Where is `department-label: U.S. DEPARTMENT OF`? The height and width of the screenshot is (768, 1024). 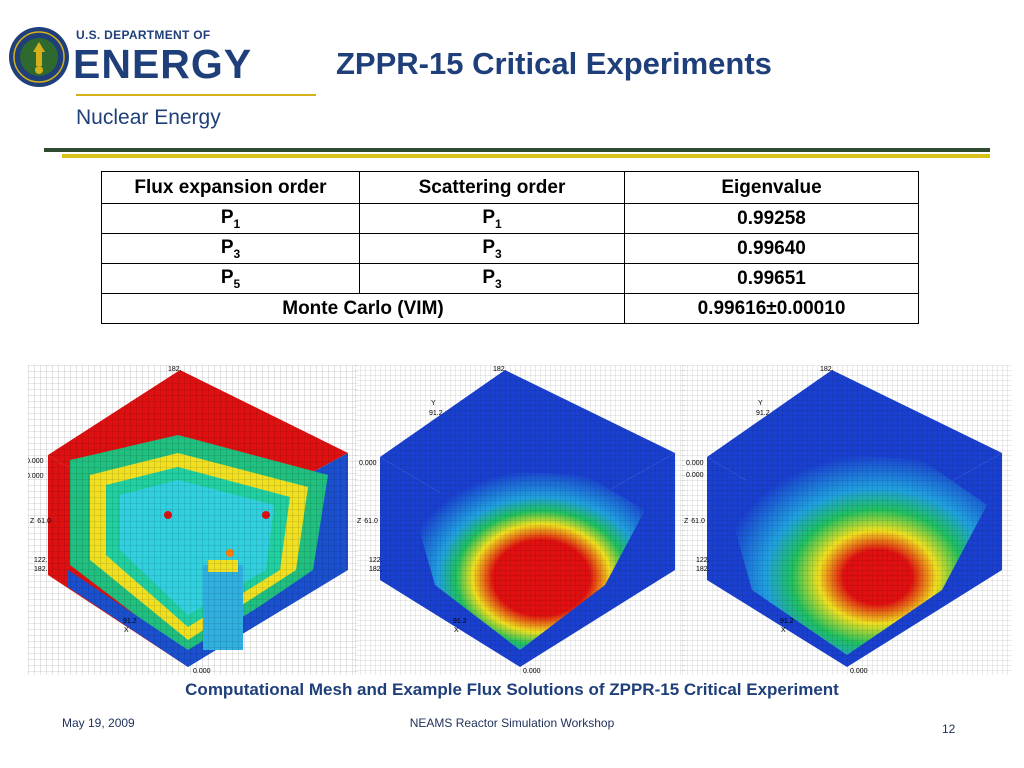 department-label: U.S. DEPARTMENT OF is located at coordinates (143, 35).